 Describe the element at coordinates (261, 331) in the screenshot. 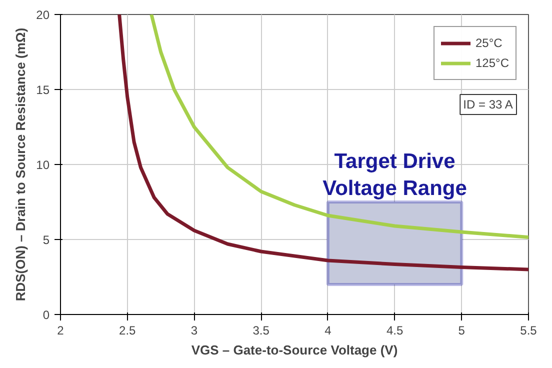

I see `x-tick-label: 3.5` at that location.